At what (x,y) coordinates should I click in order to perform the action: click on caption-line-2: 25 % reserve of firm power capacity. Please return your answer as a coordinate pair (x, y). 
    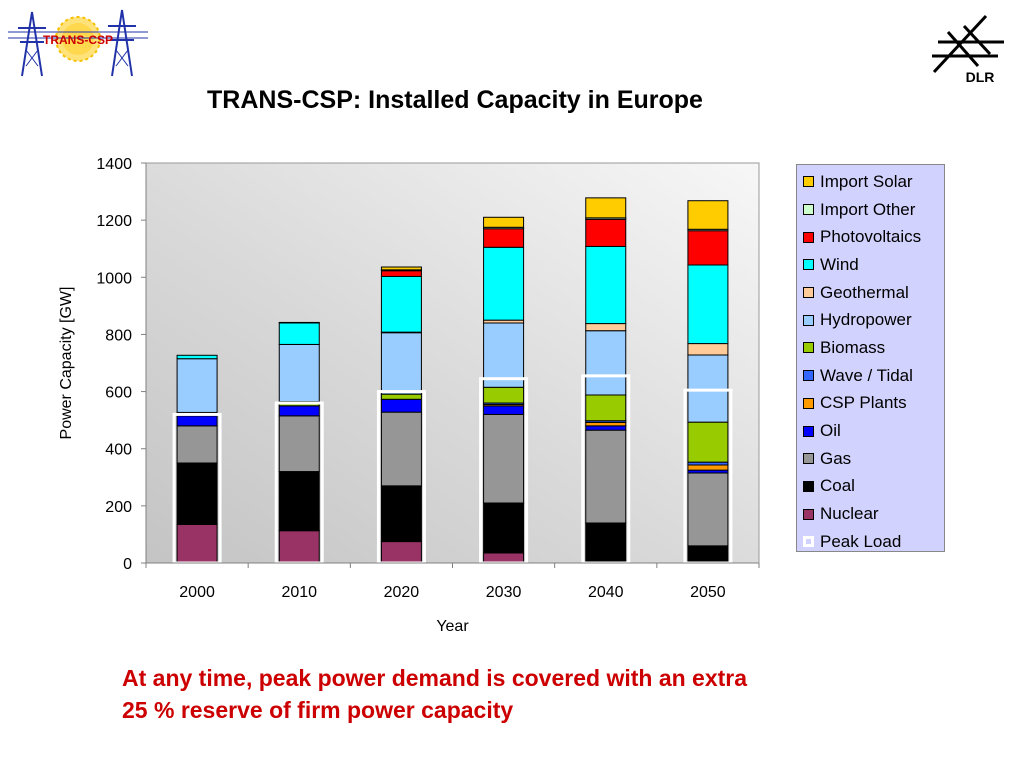
    Looking at the image, I should click on (318, 710).